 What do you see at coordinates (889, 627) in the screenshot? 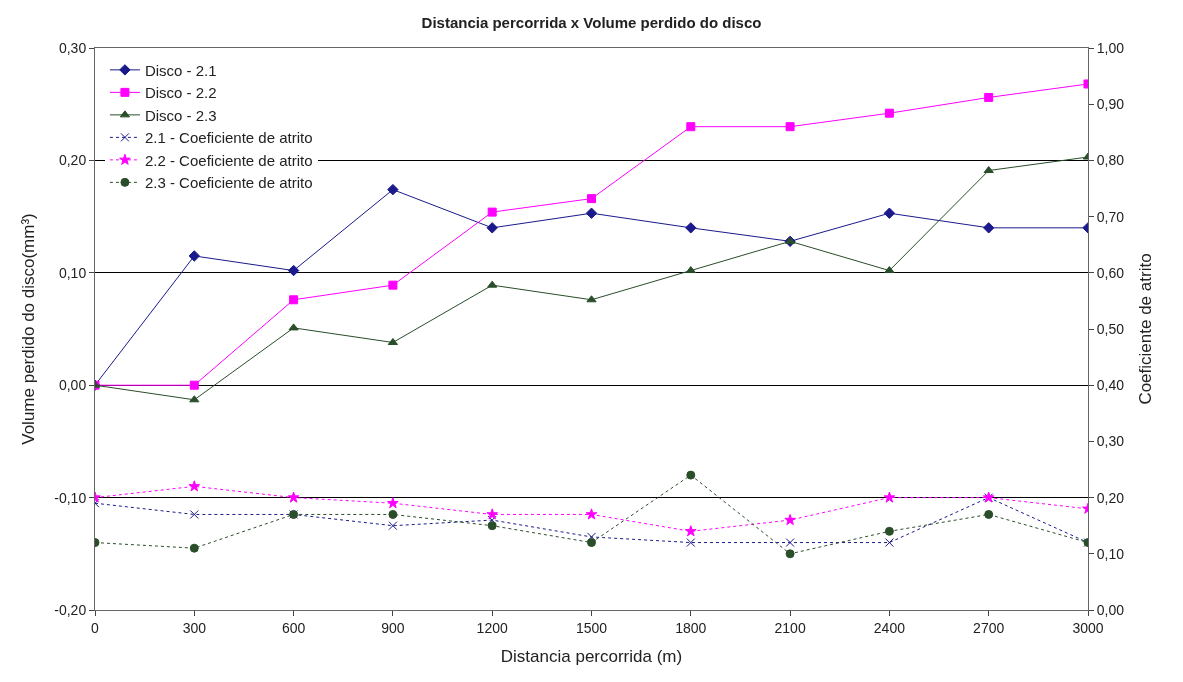
I see `x-tick-label: 2400` at bounding box center [889, 627].